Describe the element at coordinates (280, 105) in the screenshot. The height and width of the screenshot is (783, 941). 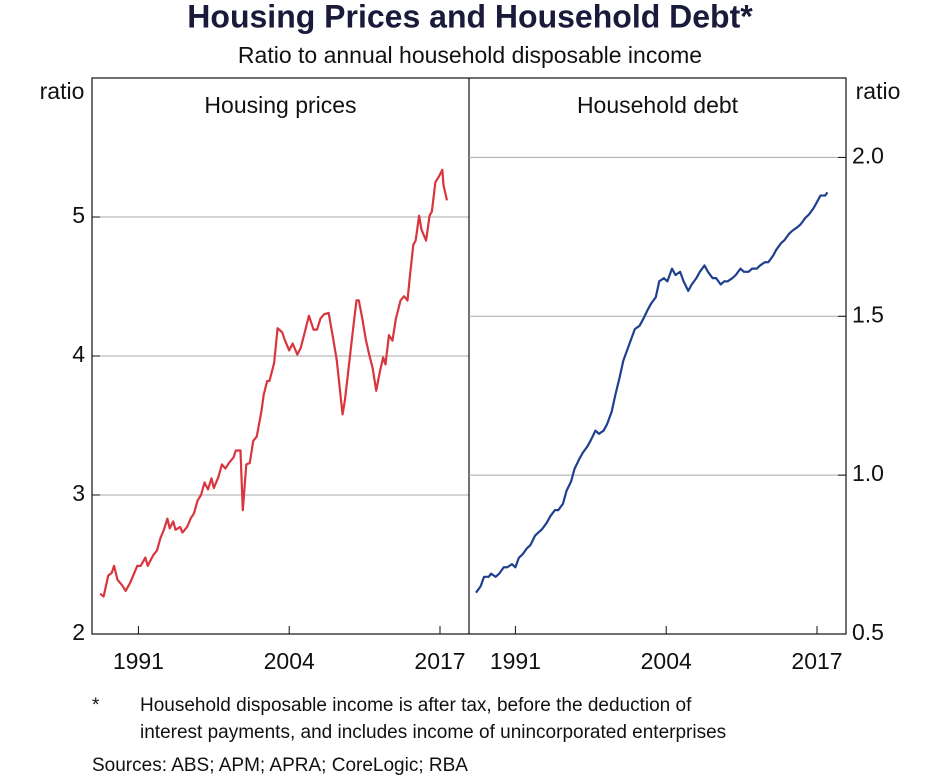
I see `panel-title: Housing prices` at that location.